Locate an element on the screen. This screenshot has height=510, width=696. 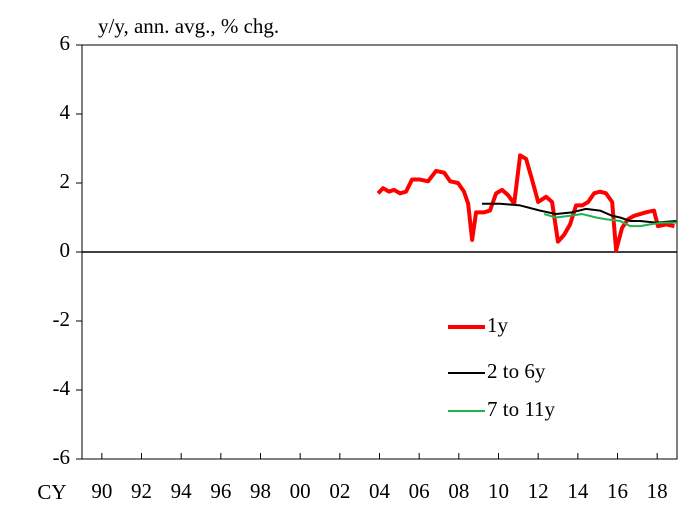
x-tick-label: 10 is located at coordinates (498, 491).